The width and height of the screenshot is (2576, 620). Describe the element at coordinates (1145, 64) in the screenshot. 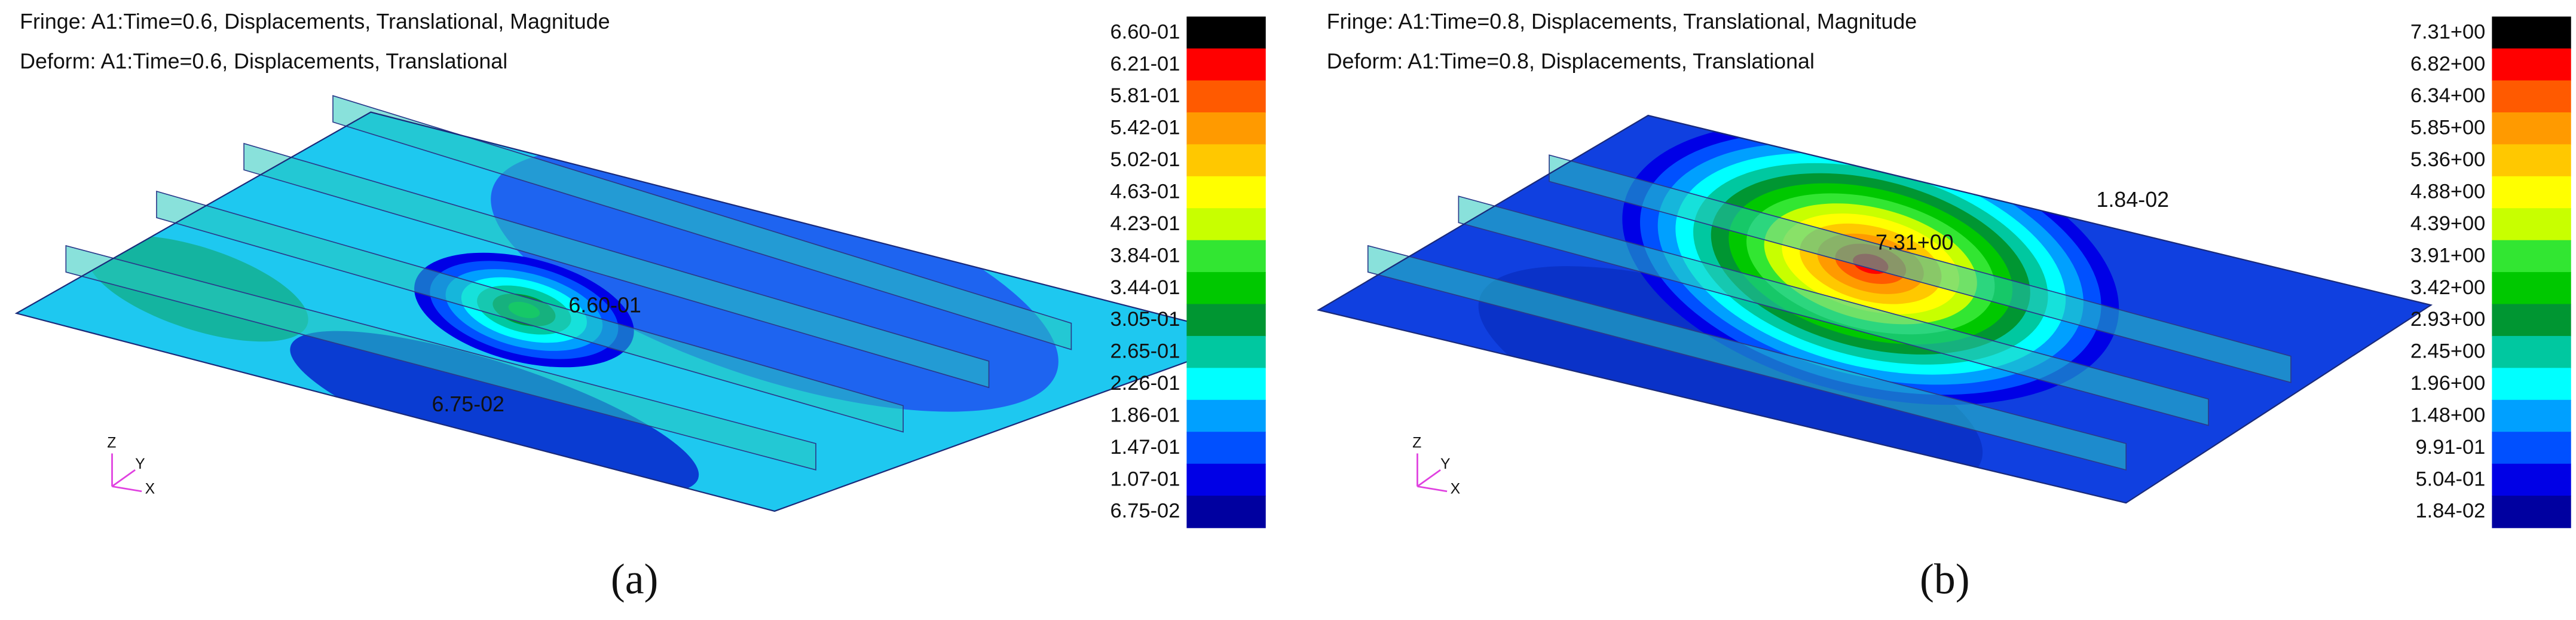

I see `legend-label: 6.21-01` at that location.